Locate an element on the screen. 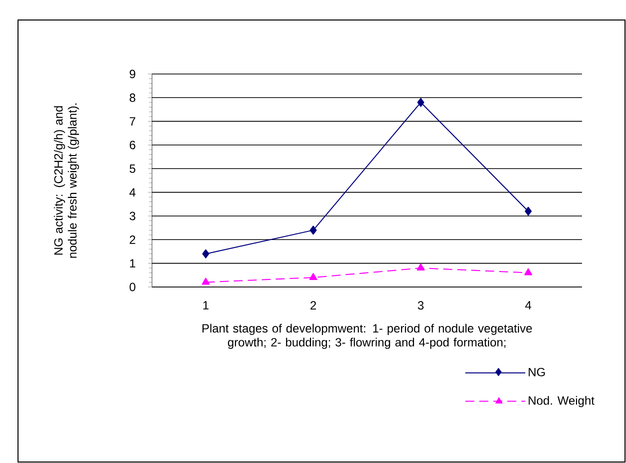  y-tick-label: 2 is located at coordinates (133, 239).